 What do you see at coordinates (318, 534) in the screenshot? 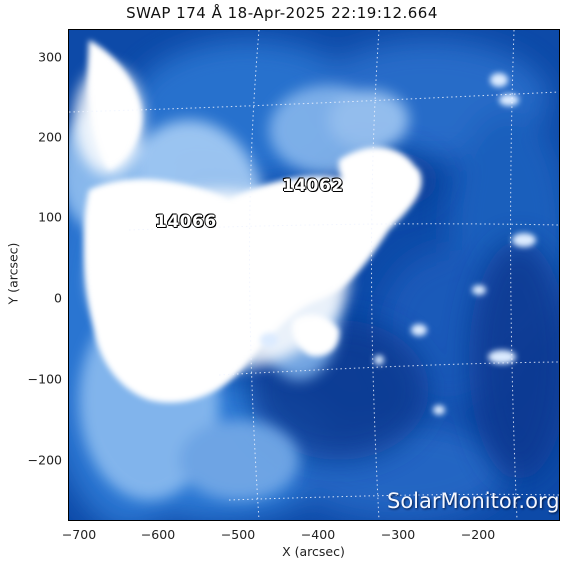
I see `x-tick-label: −400` at bounding box center [318, 534].